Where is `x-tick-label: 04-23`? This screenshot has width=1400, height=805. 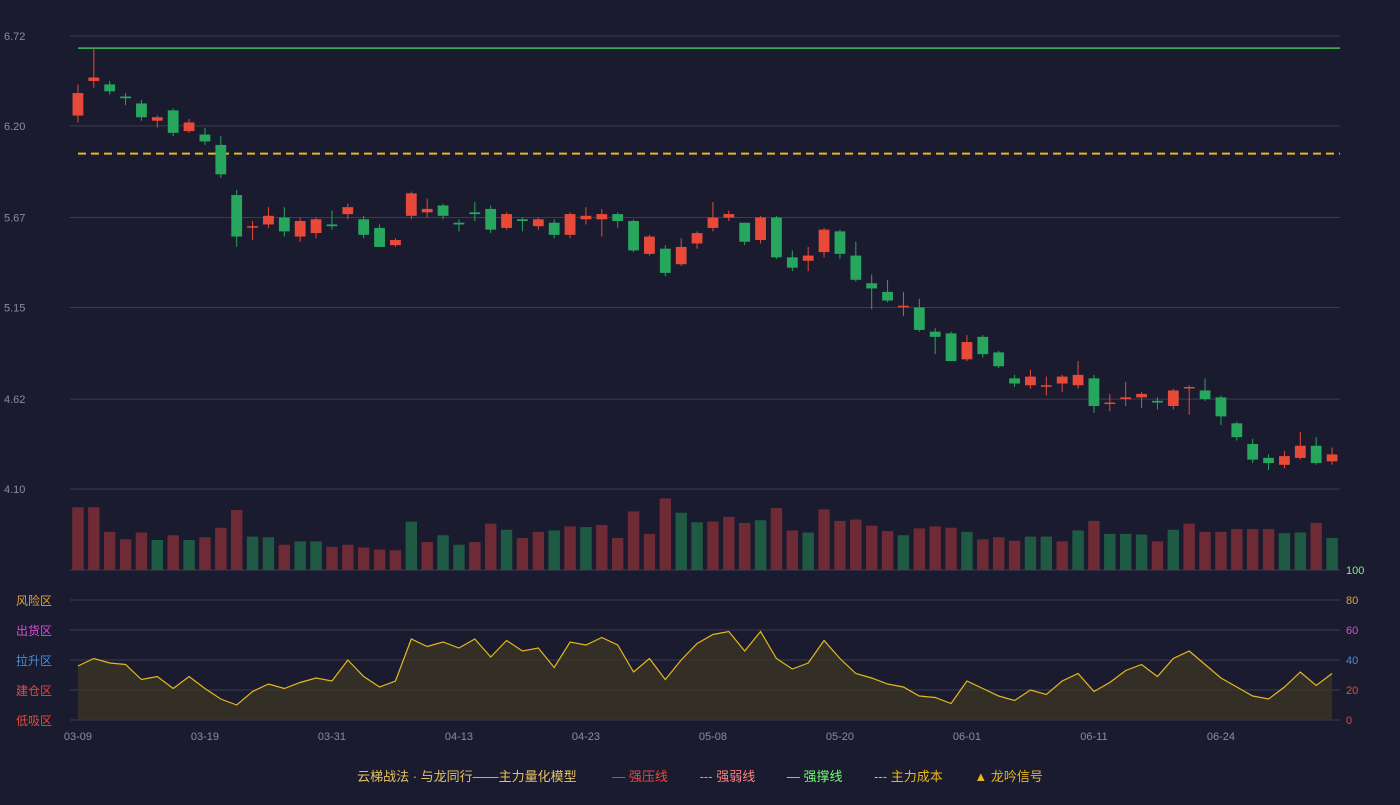
x-tick-label: 04-23 is located at coordinates (586, 737).